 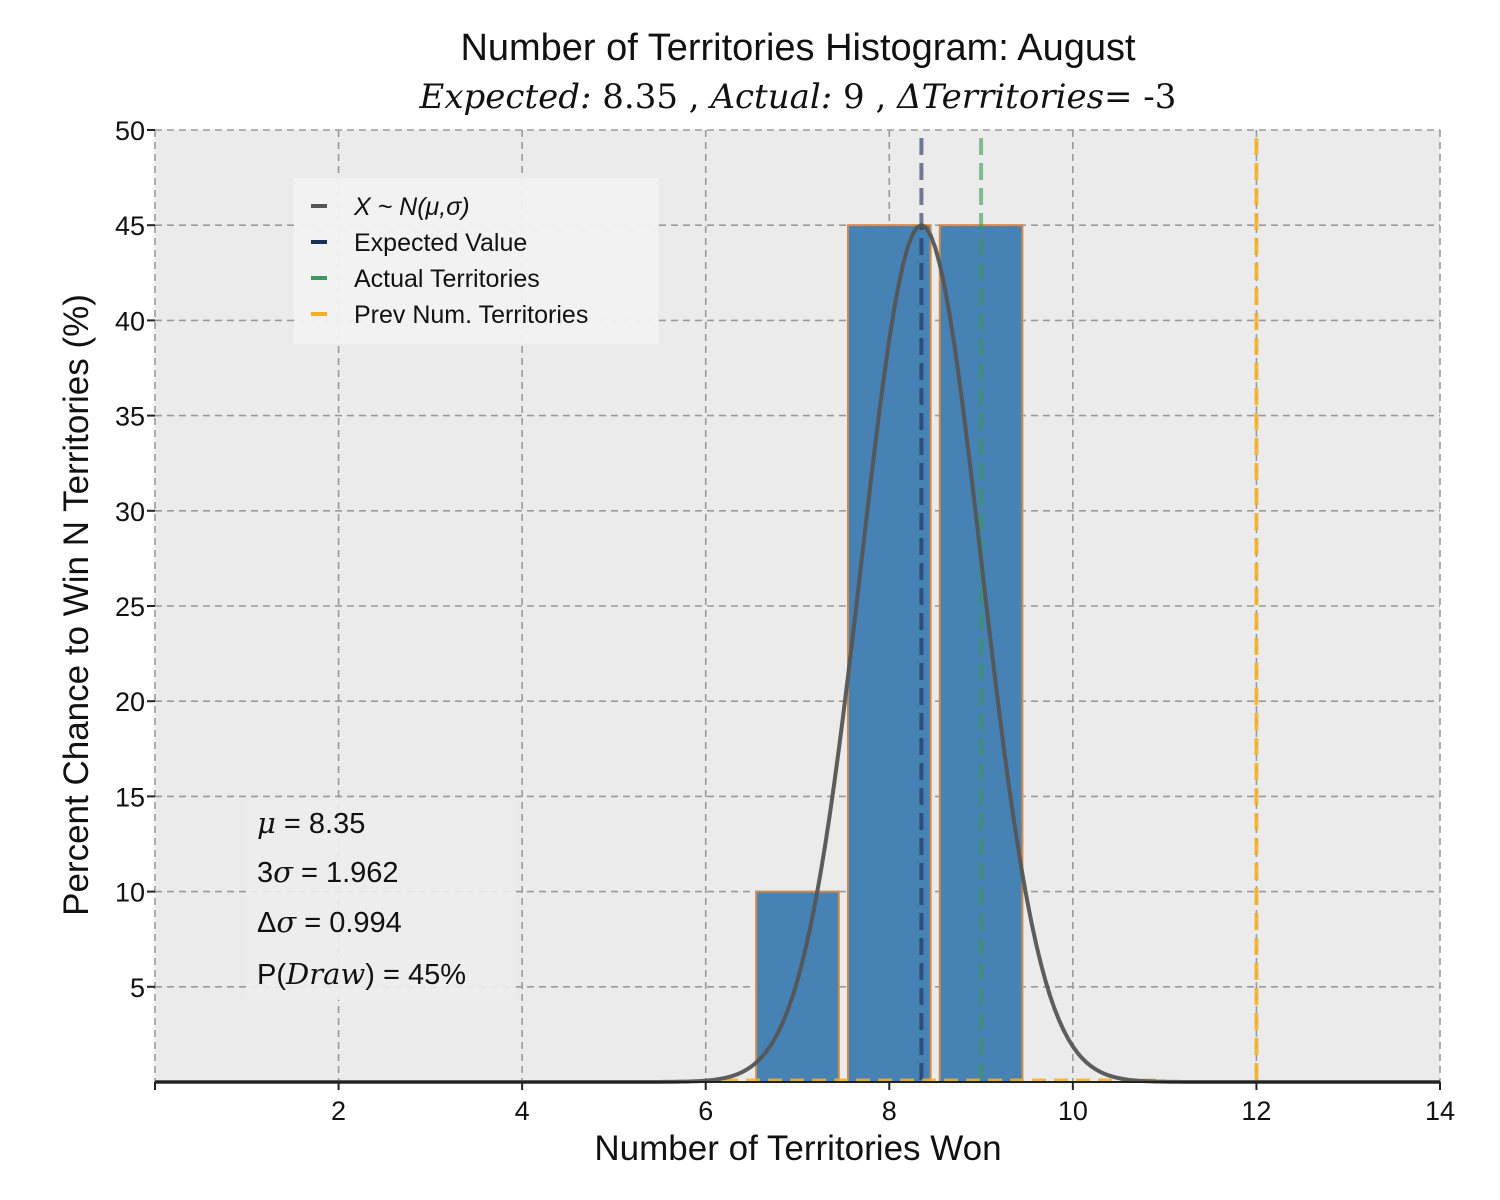 I want to click on stat-p-draw: P(Draw) = 45%, so click(x=361, y=974).